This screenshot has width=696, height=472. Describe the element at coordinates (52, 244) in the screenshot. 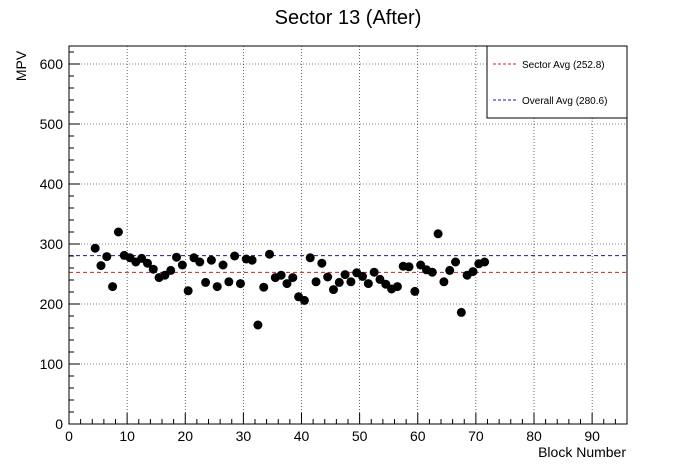

I see `y-tick-label: 300` at that location.